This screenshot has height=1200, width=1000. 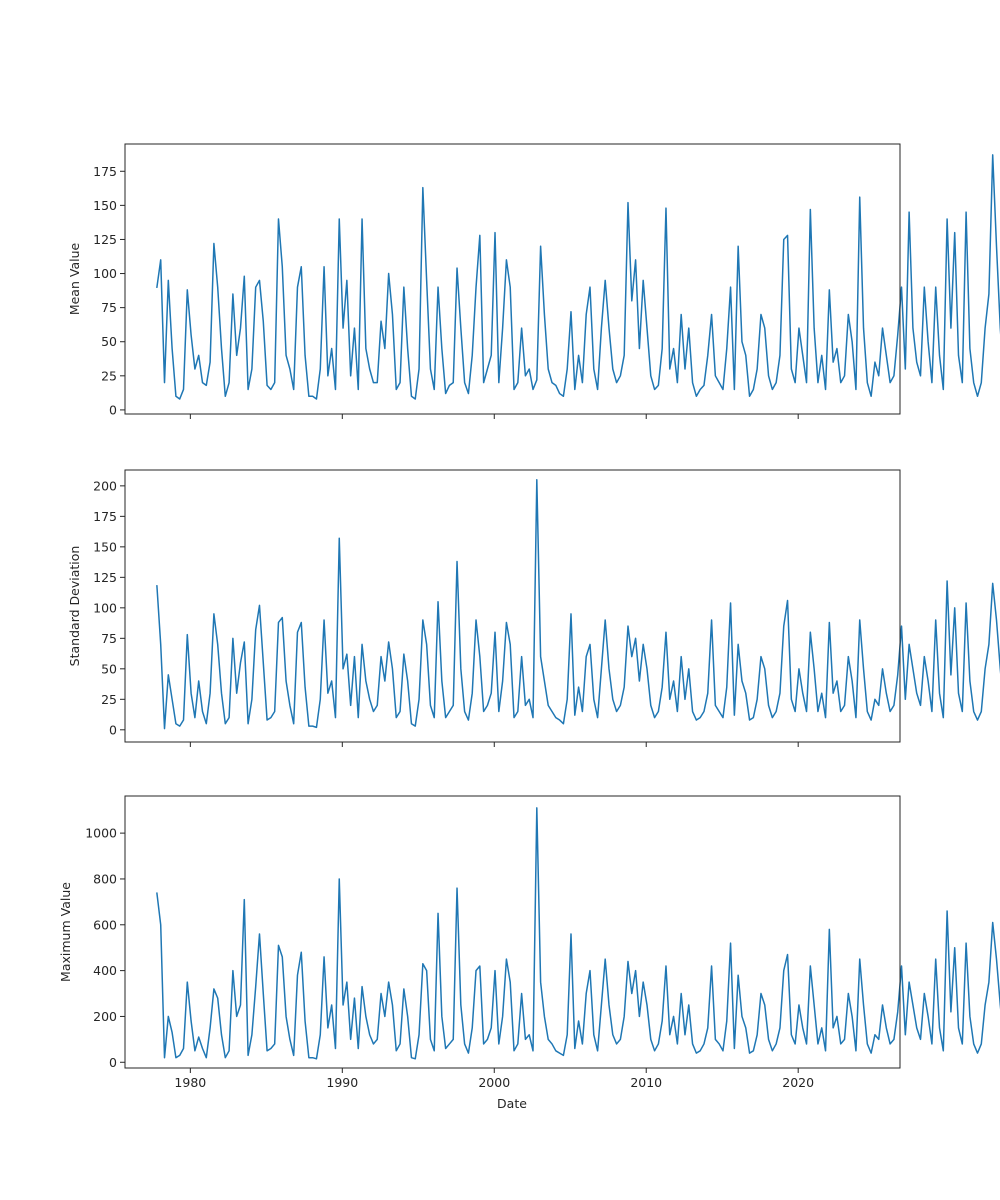 What do you see at coordinates (109, 375) in the screenshot?
I see `mean-value-y-tick-label: 25` at bounding box center [109, 375].